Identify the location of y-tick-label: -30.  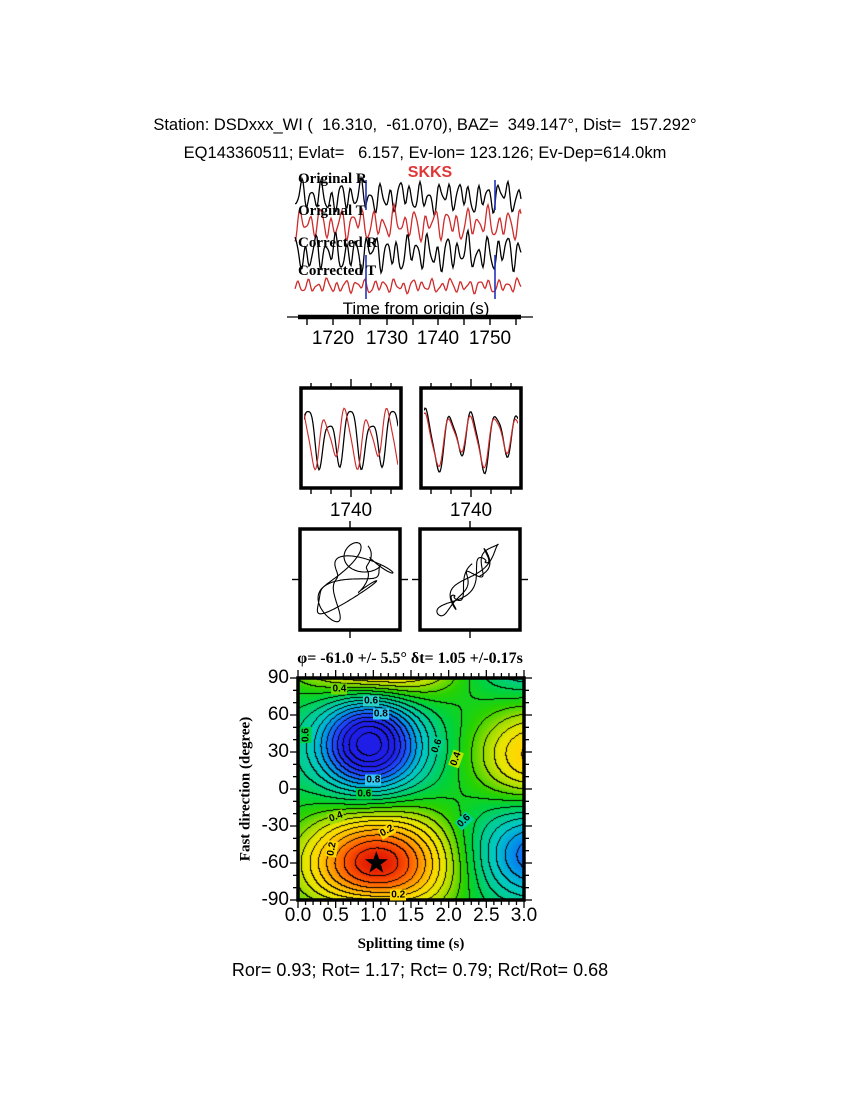
(275, 825).